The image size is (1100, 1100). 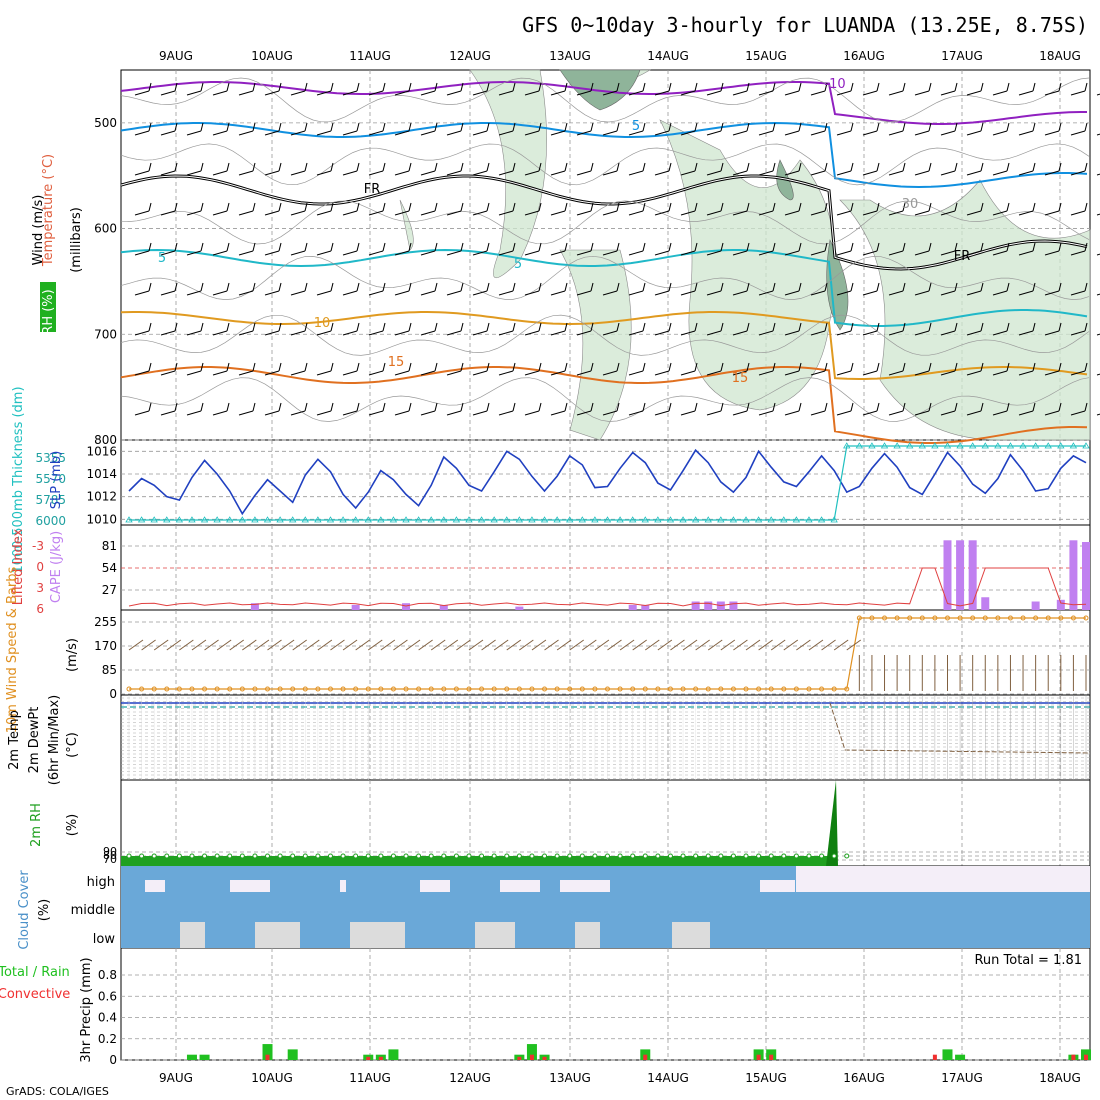 What do you see at coordinates (48, 307) in the screenshot?
I see `rh-legend-swatch` at bounding box center [48, 307].